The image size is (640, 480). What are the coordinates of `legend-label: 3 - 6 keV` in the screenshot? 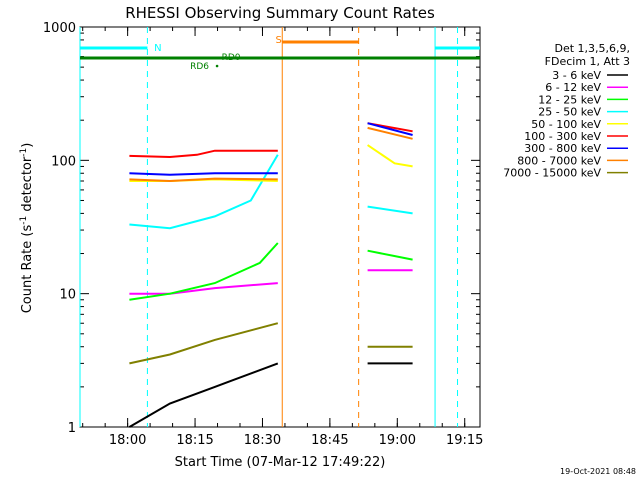 It's located at (576, 75).